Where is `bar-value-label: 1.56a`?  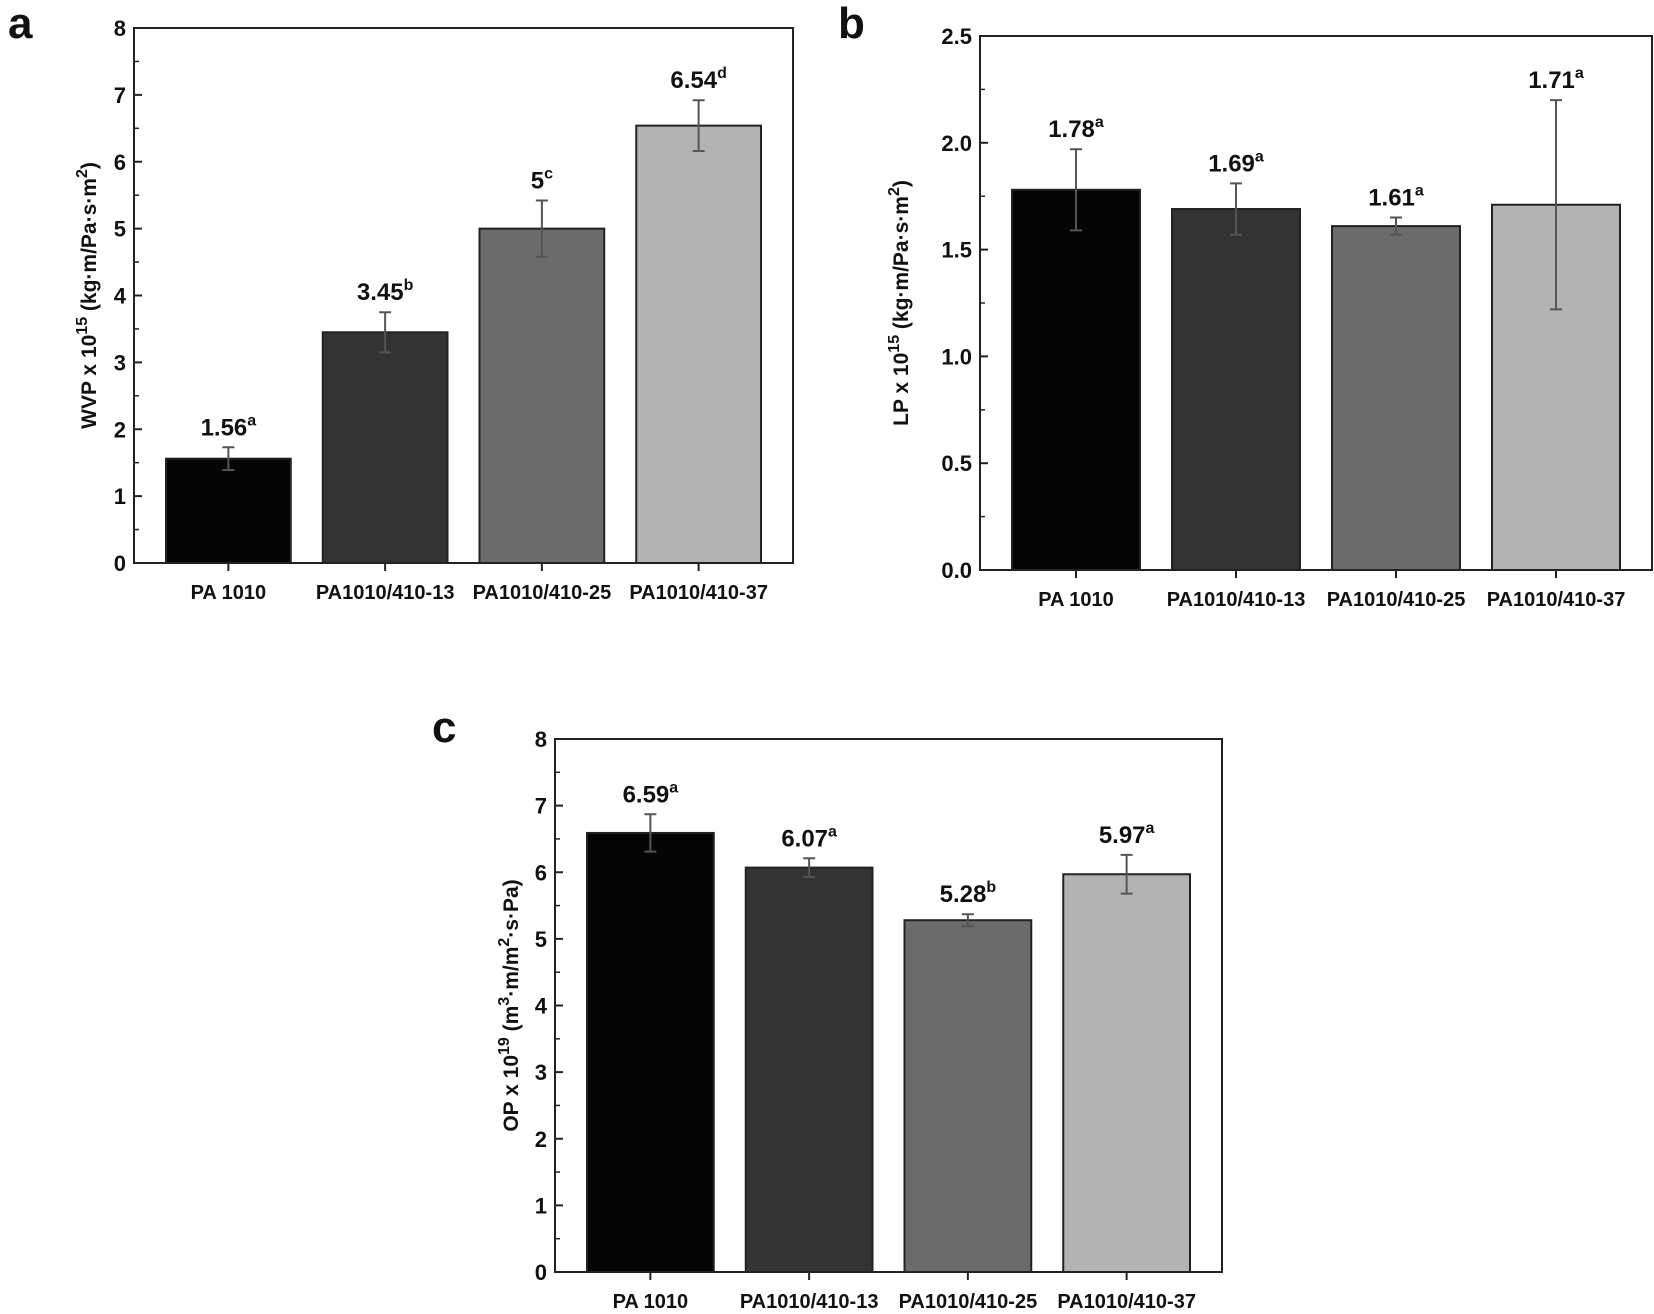 bar-value-label: 1.56a is located at coordinates (229, 426).